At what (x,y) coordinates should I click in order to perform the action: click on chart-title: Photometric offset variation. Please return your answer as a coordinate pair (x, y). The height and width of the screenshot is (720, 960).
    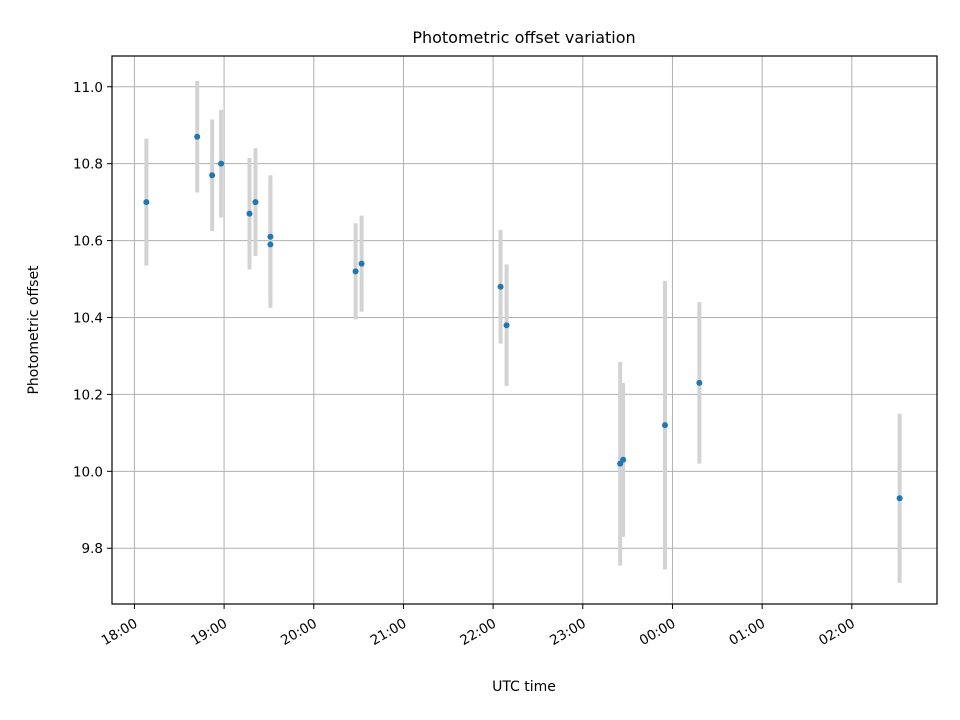
    Looking at the image, I should click on (523, 37).